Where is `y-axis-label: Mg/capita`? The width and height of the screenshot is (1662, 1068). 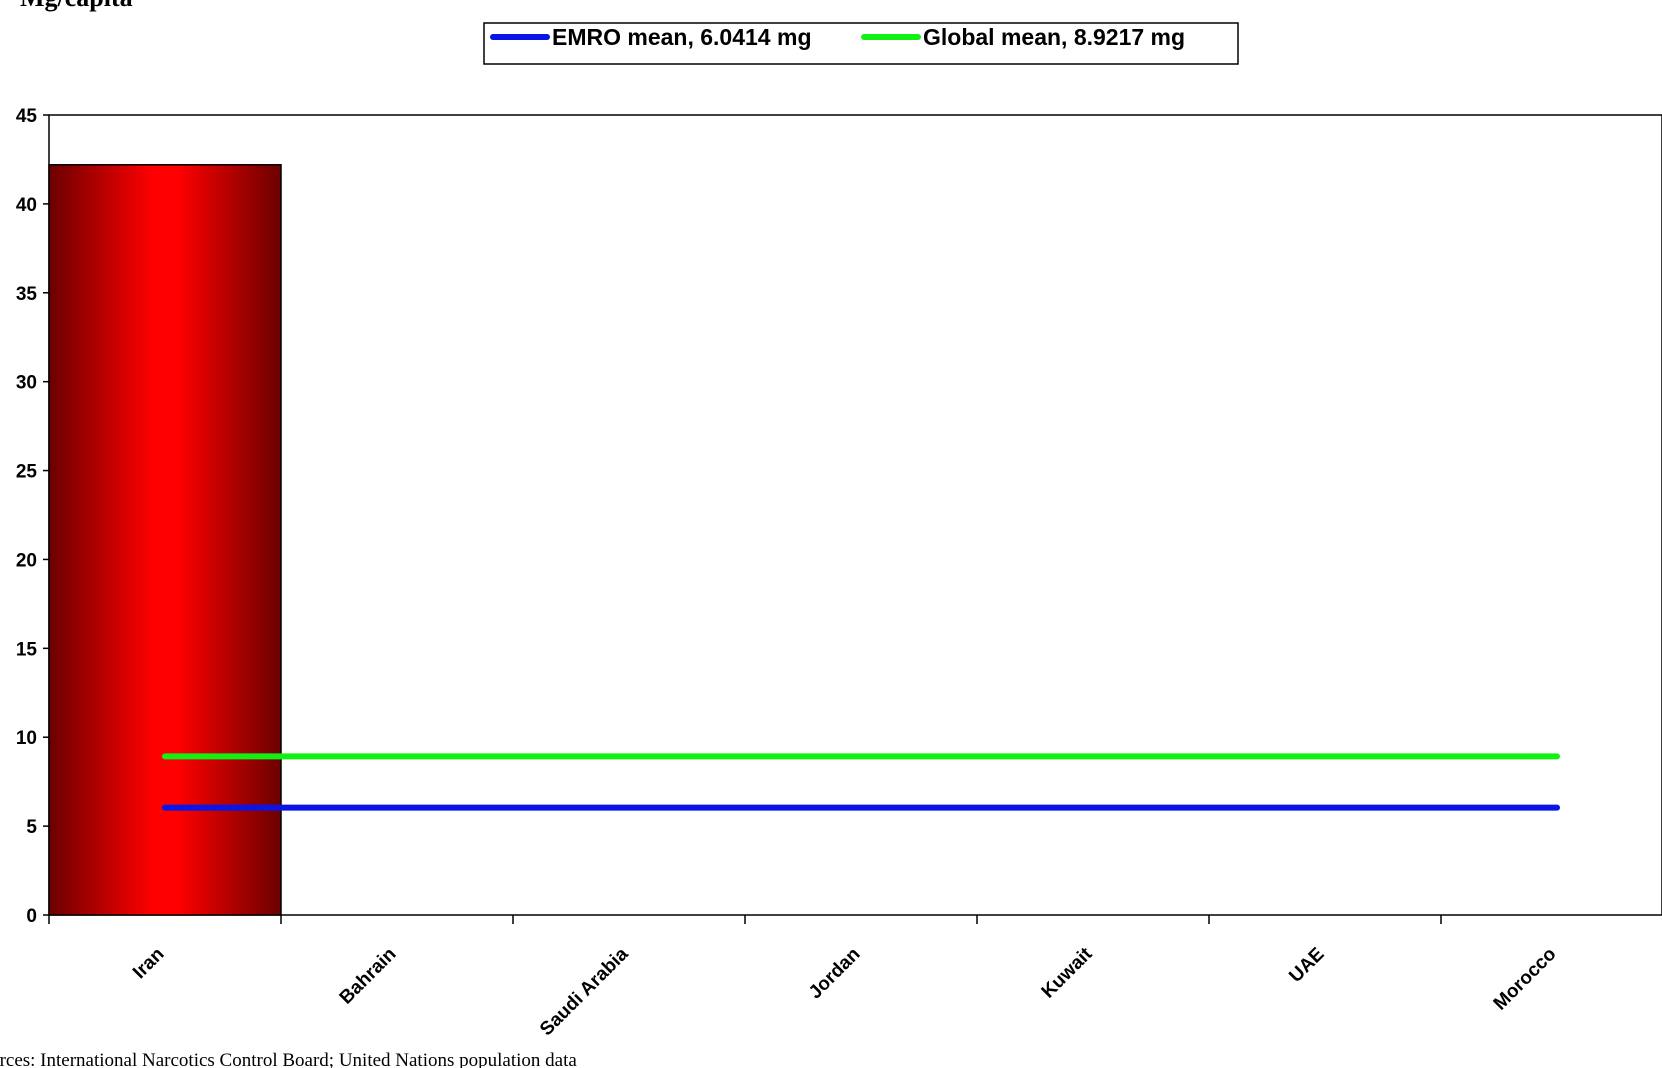 y-axis-label: Mg/capita is located at coordinates (76, 6).